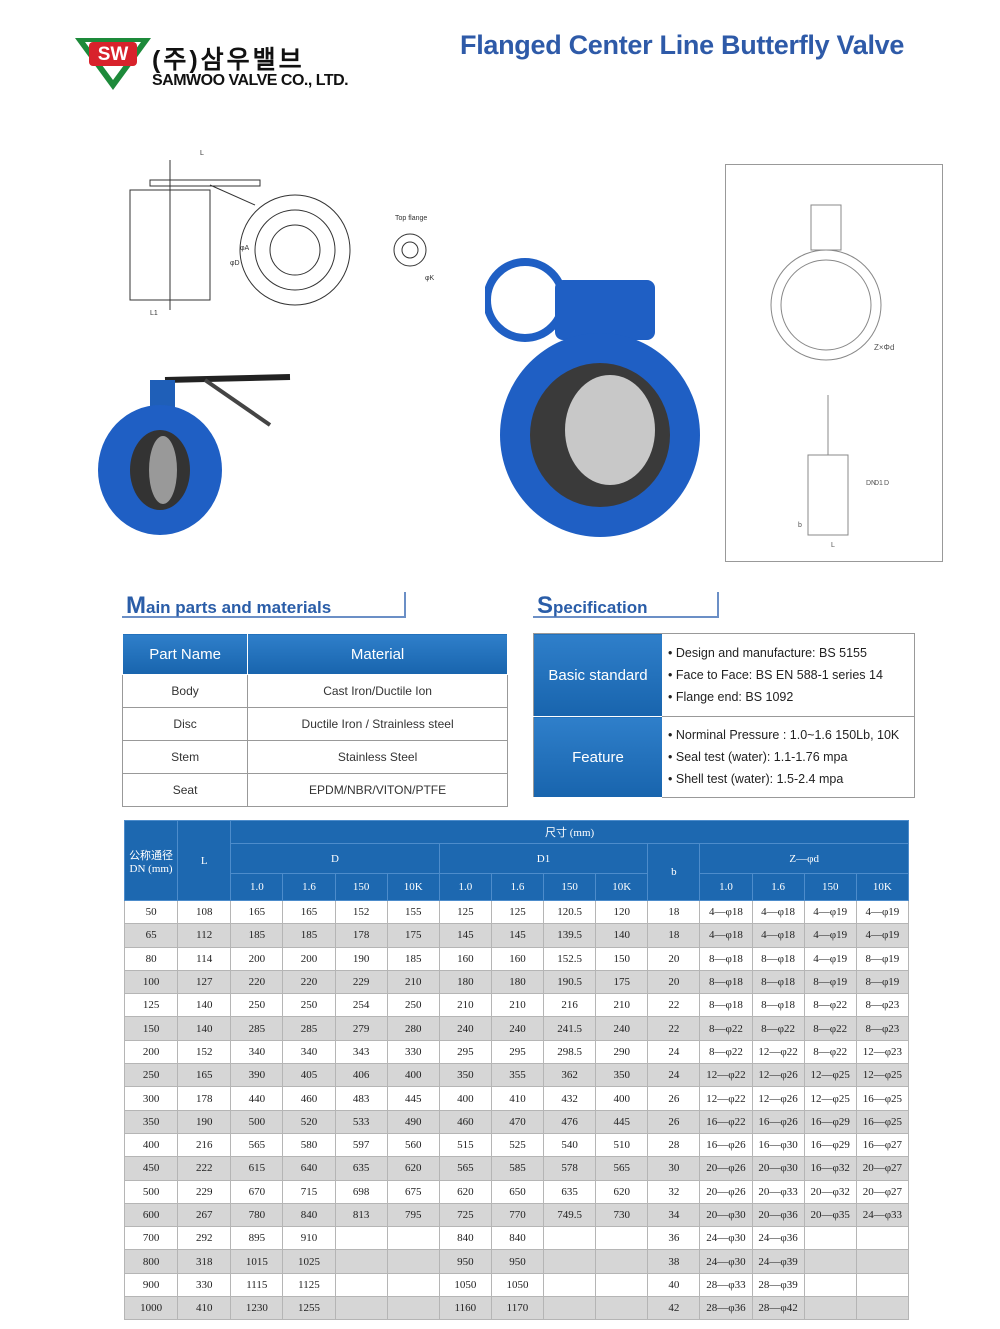 This screenshot has width=1000, height=1329. What do you see at coordinates (569, 1168) in the screenshot?
I see `cell: 578` at bounding box center [569, 1168].